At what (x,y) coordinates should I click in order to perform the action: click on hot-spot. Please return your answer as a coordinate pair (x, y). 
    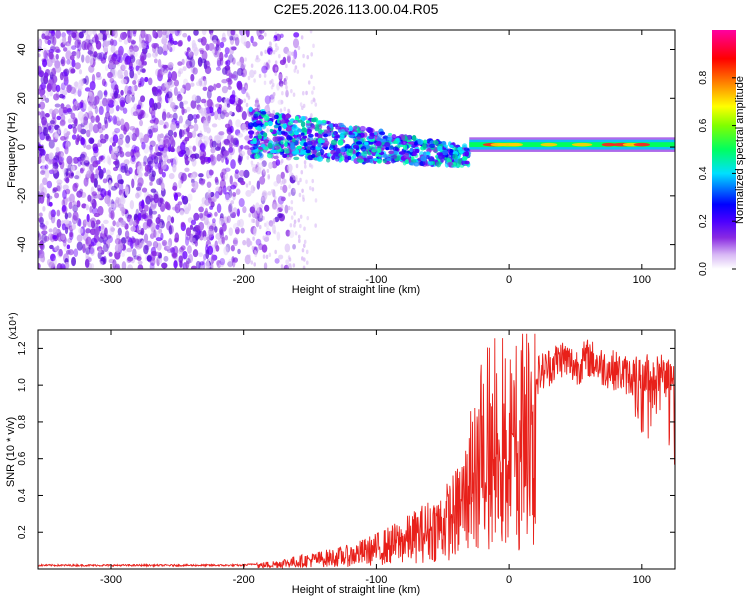
    Looking at the image, I should click on (642, 144).